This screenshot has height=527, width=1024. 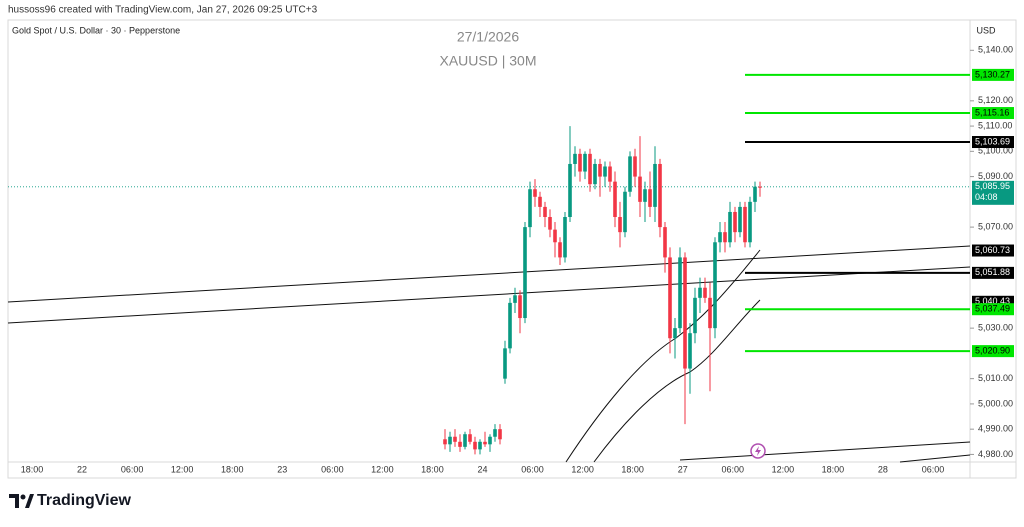 I want to click on level-label: 5,037.49, so click(x=992, y=309).